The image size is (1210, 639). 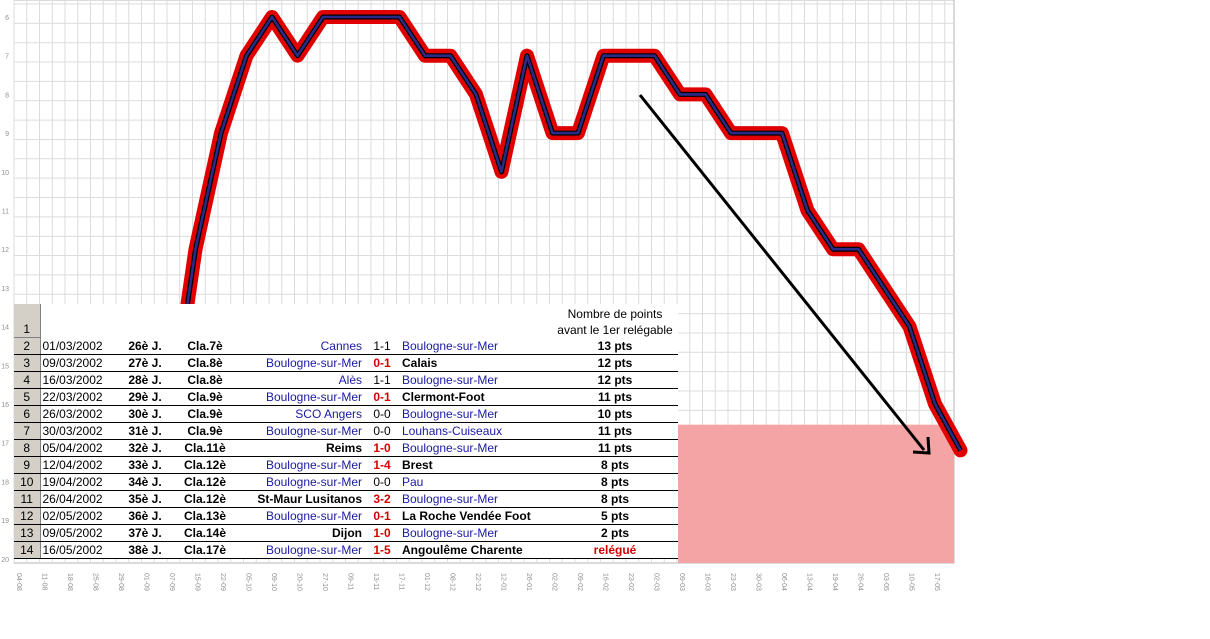 What do you see at coordinates (145, 363) in the screenshot?
I see `matchday-cell: 27è J.` at bounding box center [145, 363].